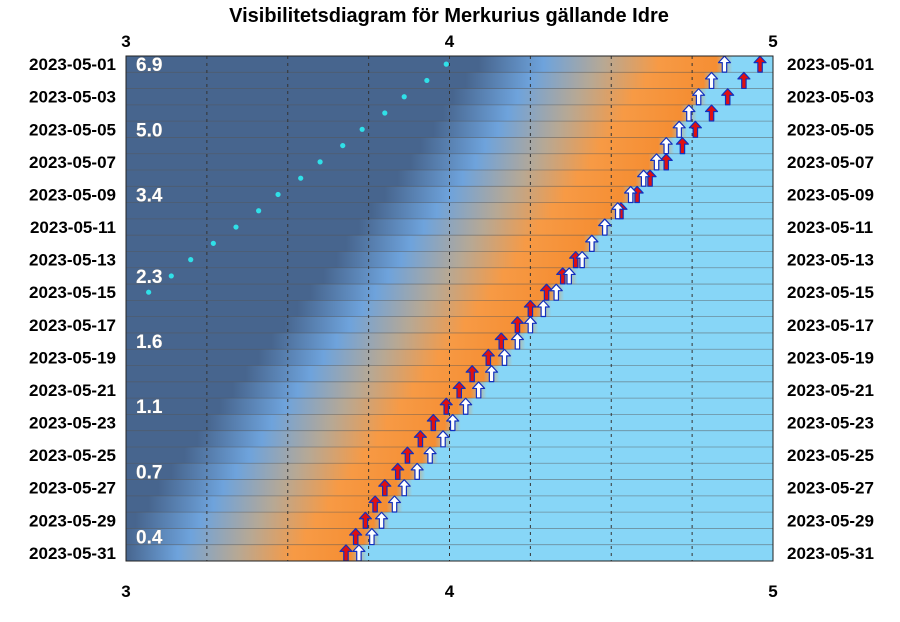 The height and width of the screenshot is (622, 900). I want to click on date-label-left: 2023-05-25, so click(72, 455).